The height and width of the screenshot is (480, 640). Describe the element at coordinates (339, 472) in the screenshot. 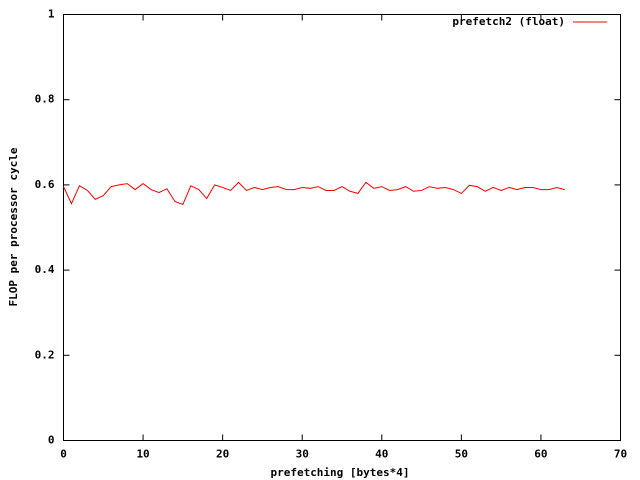

I see `x-axis-label: prefetching [bytes*4]` at that location.